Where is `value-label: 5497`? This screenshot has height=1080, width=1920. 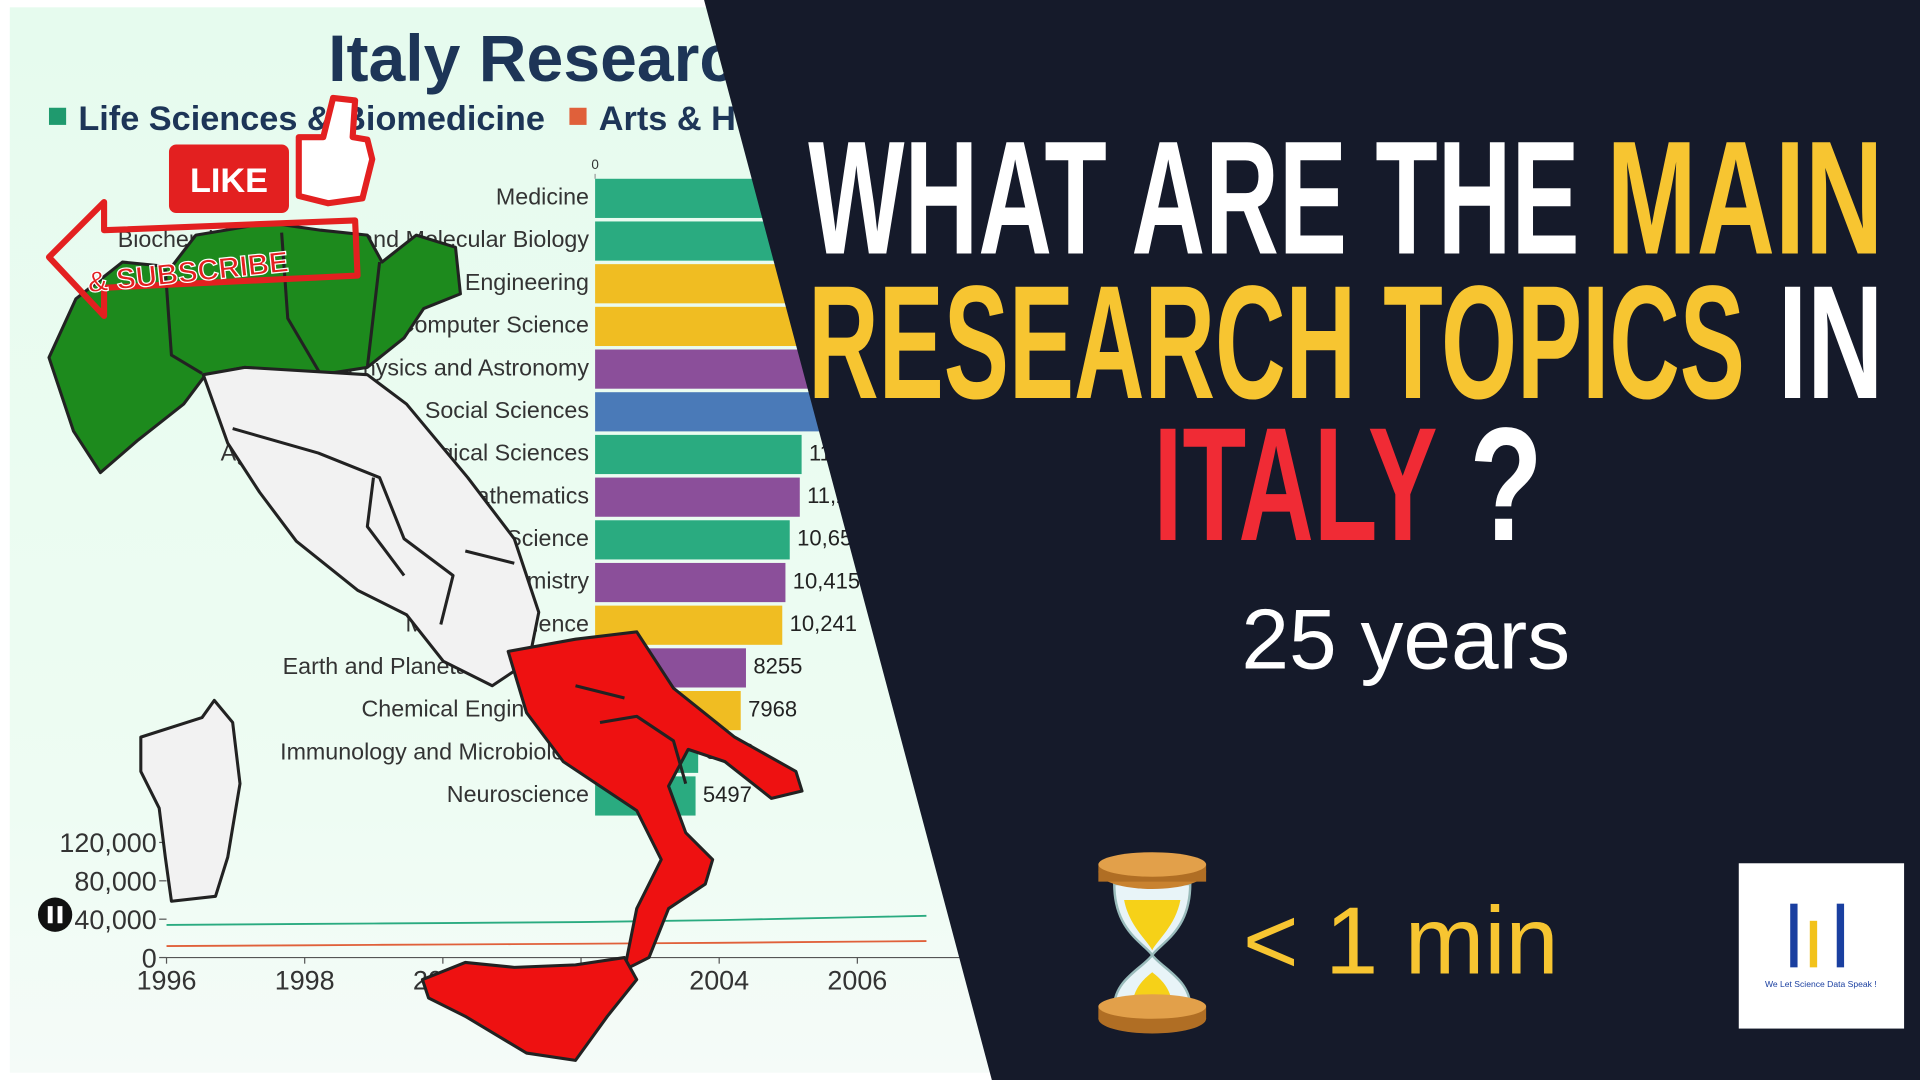
value-label: 5497 is located at coordinates (727, 794).